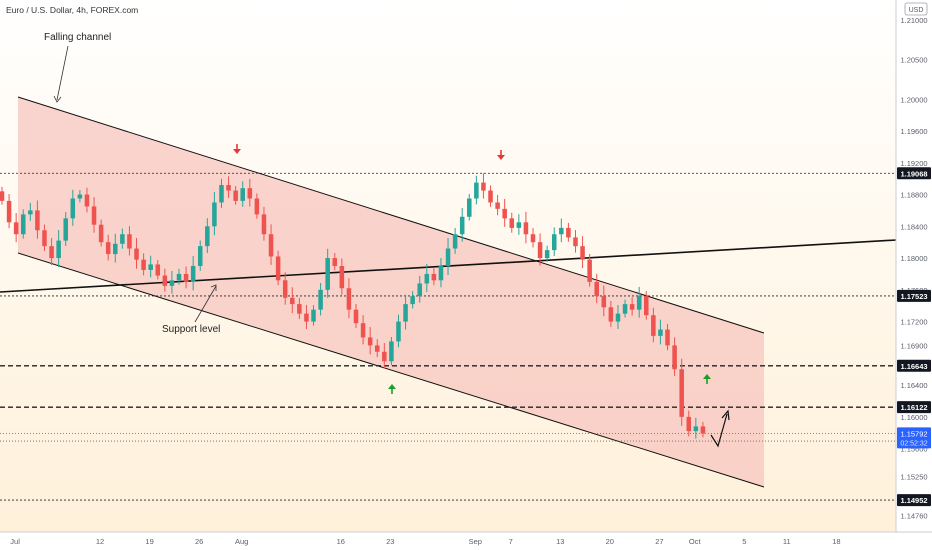  I want to click on down-arrow-icon, so click(237, 149).